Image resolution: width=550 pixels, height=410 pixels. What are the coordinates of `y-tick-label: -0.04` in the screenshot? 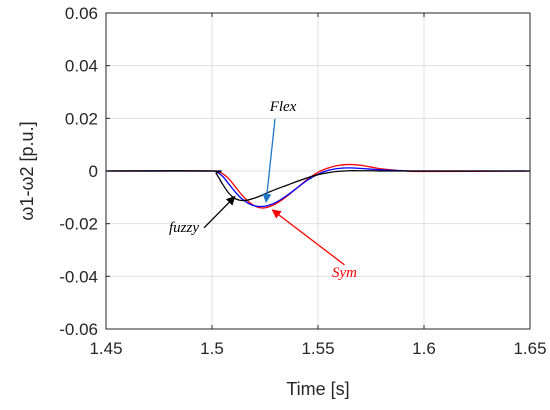 It's located at (78, 276).